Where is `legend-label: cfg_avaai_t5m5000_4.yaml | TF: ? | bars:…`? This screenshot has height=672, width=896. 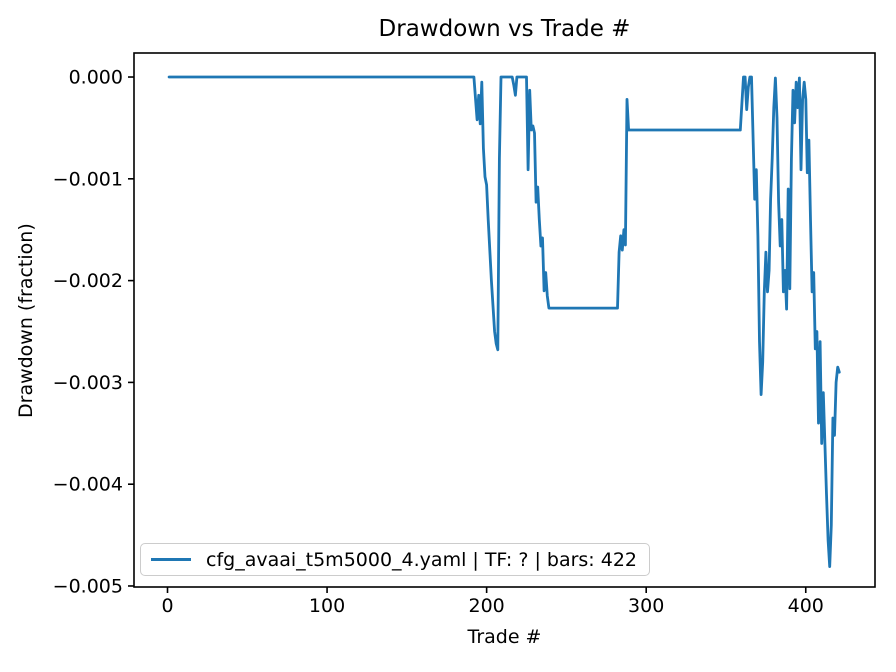
legend-label: cfg_avaai_t5m5000_4.yaml | TF: ? | bars:… is located at coordinates (422, 559).